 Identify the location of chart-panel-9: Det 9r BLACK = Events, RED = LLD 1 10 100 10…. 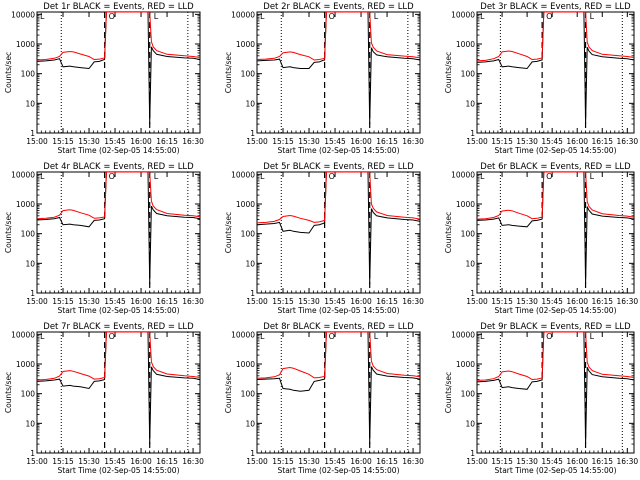
(541, 398).